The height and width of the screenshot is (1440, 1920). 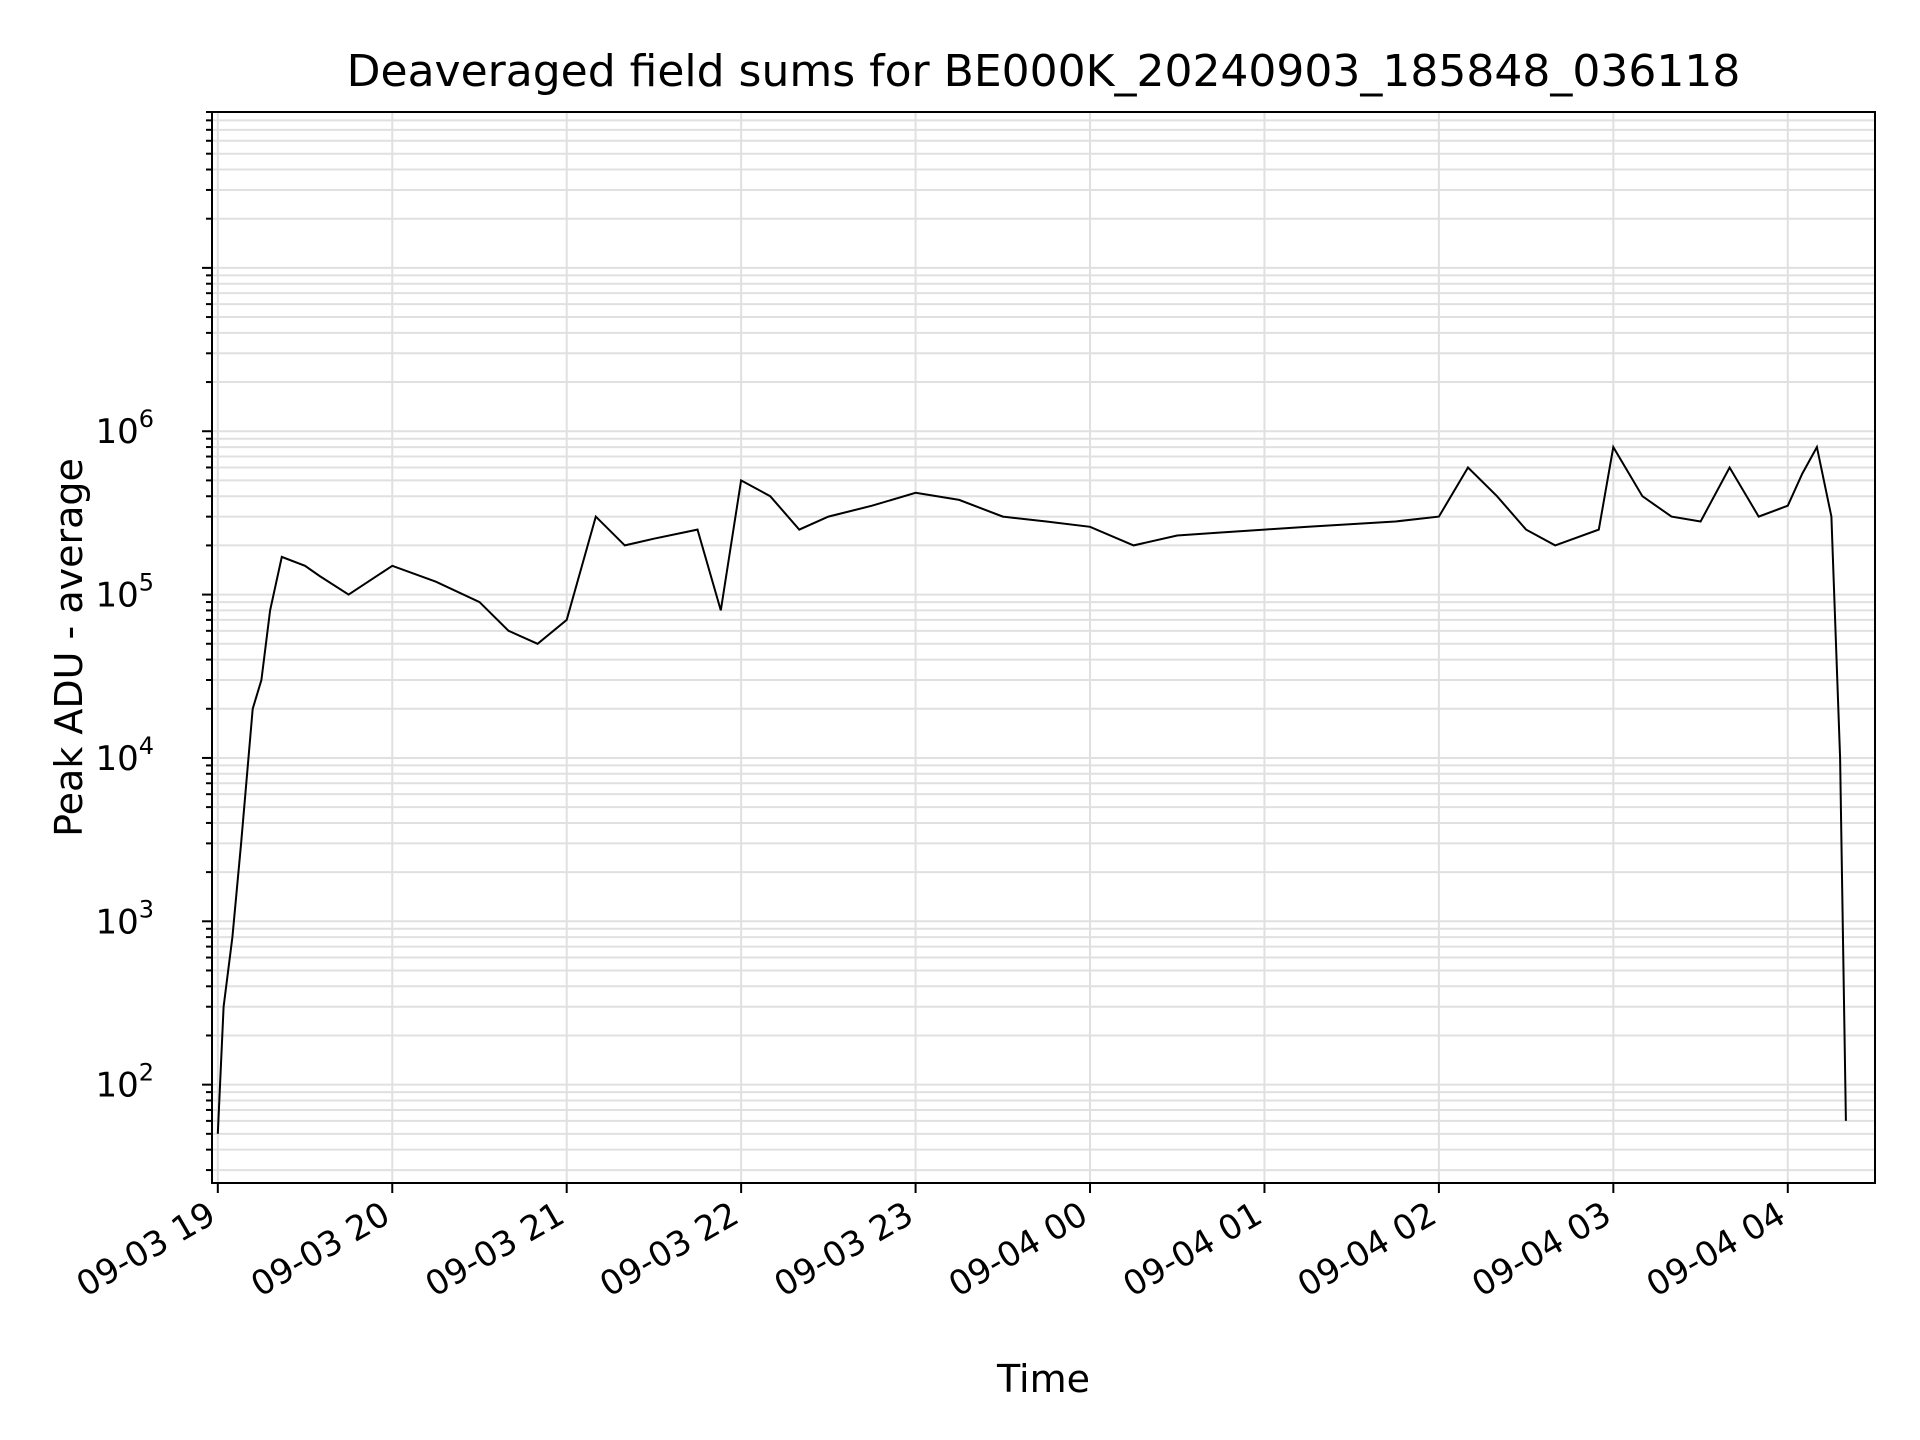 What do you see at coordinates (146, 909) in the screenshot?
I see `y-tick-exponent: 3` at bounding box center [146, 909].